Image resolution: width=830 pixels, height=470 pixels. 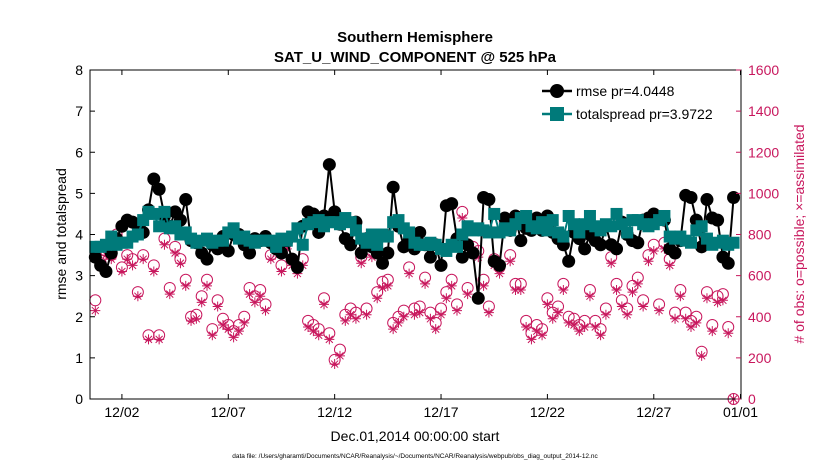 I want to click on y-right-tick-label: 600, so click(x=760, y=276).